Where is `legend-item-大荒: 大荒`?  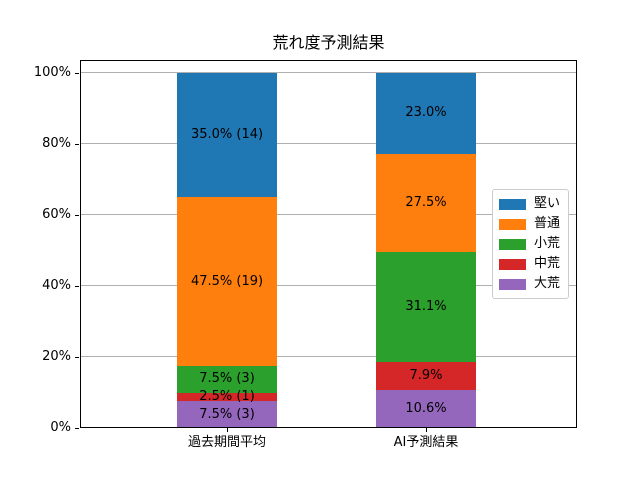 legend-item-大荒: 大荒 is located at coordinates (530, 284).